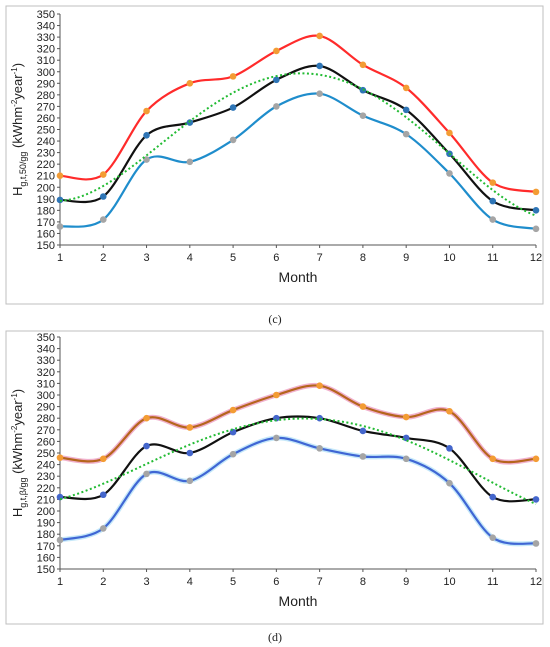 The height and width of the screenshot is (647, 550). I want to click on y-tick-label: 220, so click(46, 489).